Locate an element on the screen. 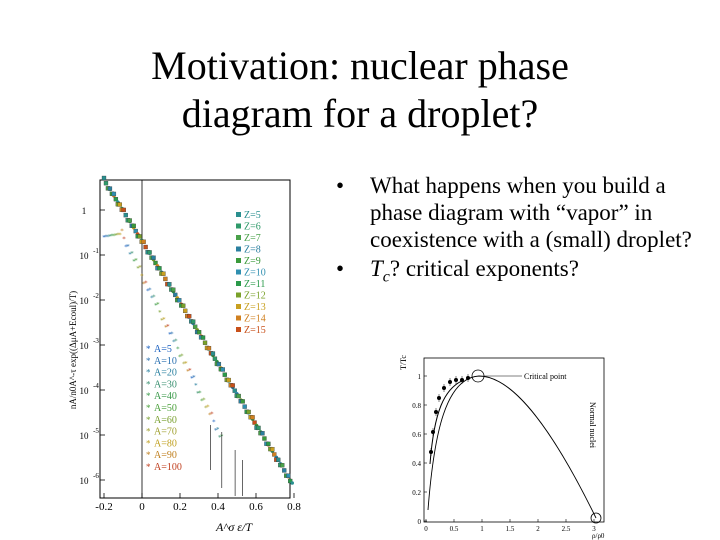 The width and height of the screenshot is (720, 540). y-tick-exponent: -3 is located at coordinates (96, 341).